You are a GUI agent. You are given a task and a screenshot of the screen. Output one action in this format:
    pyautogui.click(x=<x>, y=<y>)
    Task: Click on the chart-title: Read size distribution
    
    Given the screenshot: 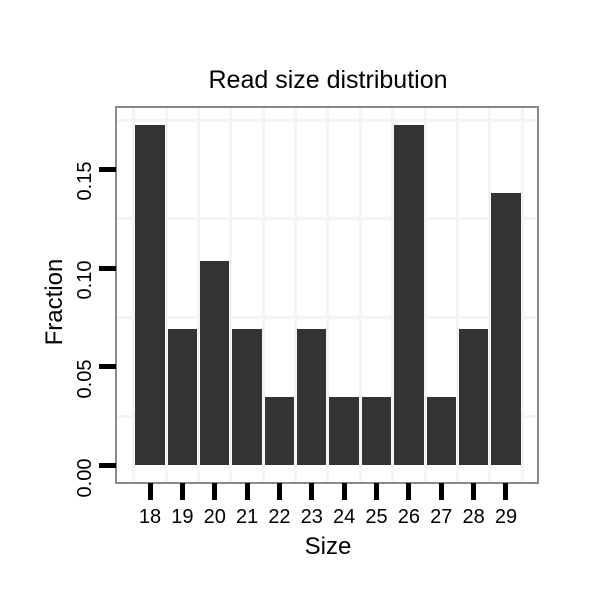 What is the action you would take?
    pyautogui.click(x=328, y=80)
    